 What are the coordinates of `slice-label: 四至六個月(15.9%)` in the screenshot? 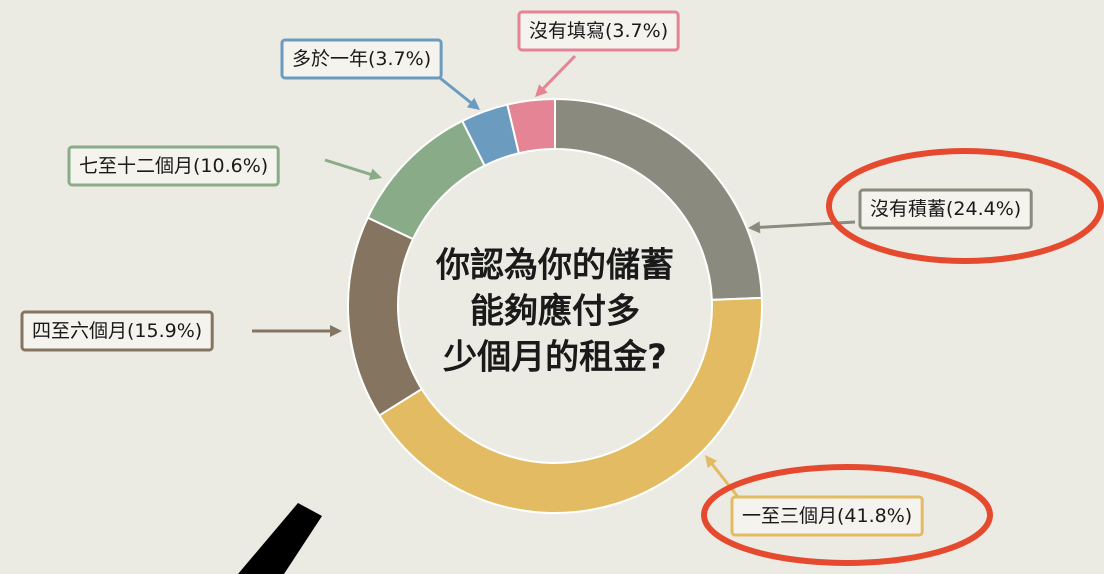 It's located at (117, 331).